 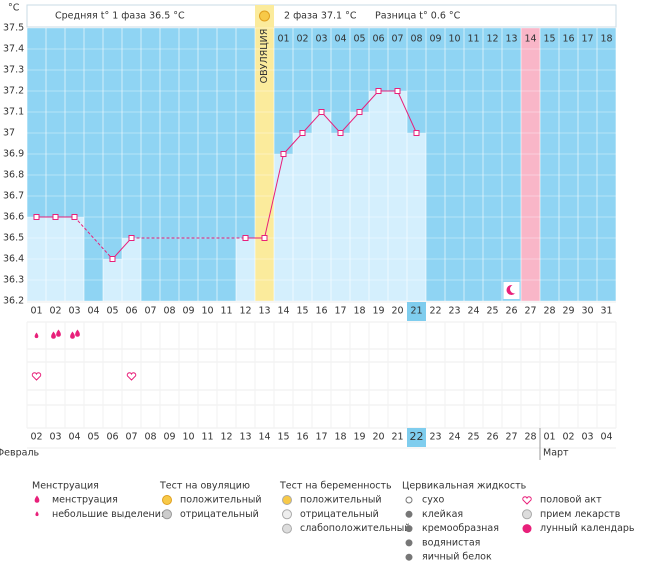 I want to click on legend-item: лунный календарь, so click(x=587, y=528).